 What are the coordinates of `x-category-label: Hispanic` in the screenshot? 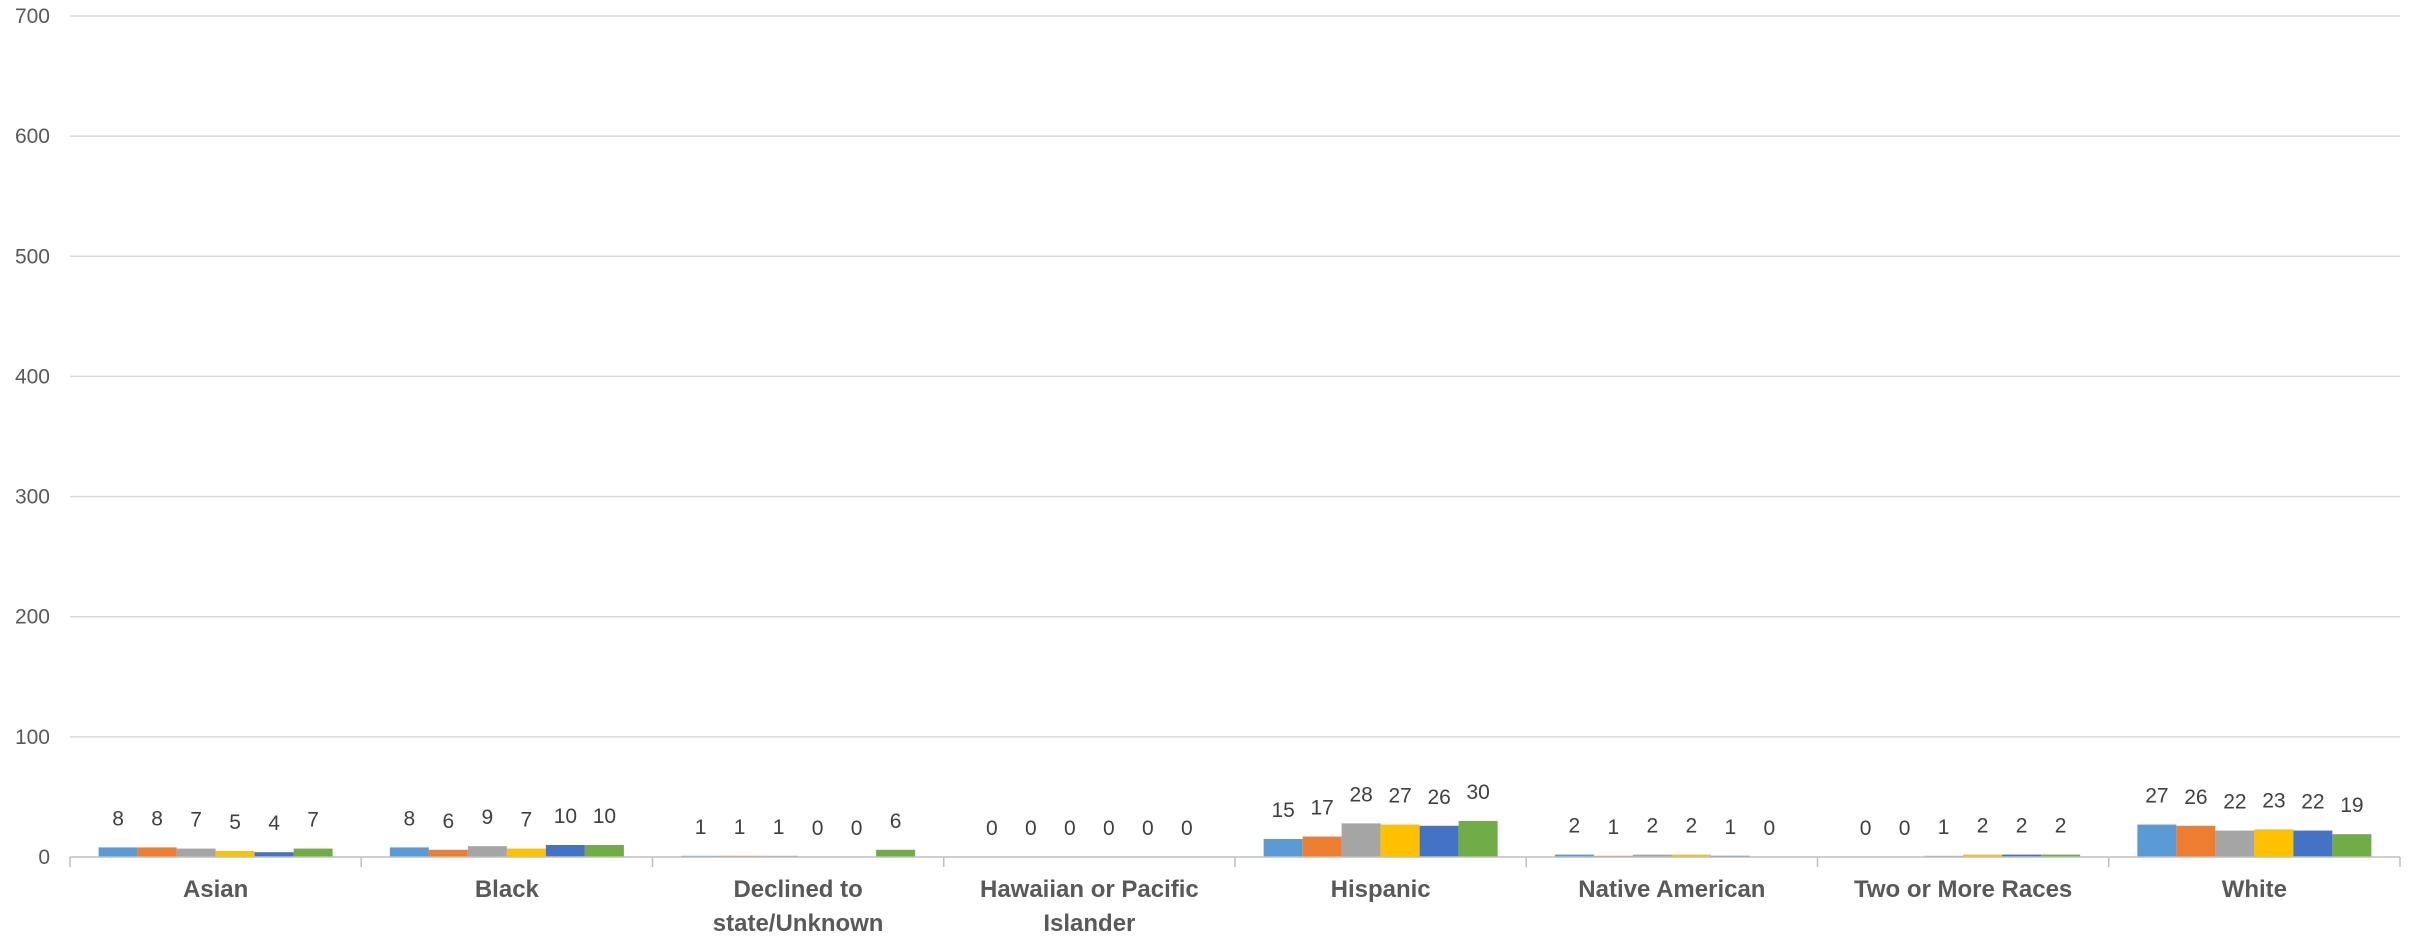 It's located at (1381, 889).